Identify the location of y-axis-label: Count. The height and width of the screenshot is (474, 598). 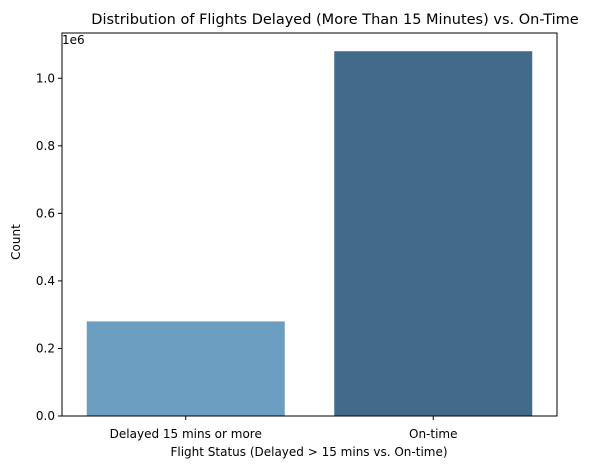
(16, 242).